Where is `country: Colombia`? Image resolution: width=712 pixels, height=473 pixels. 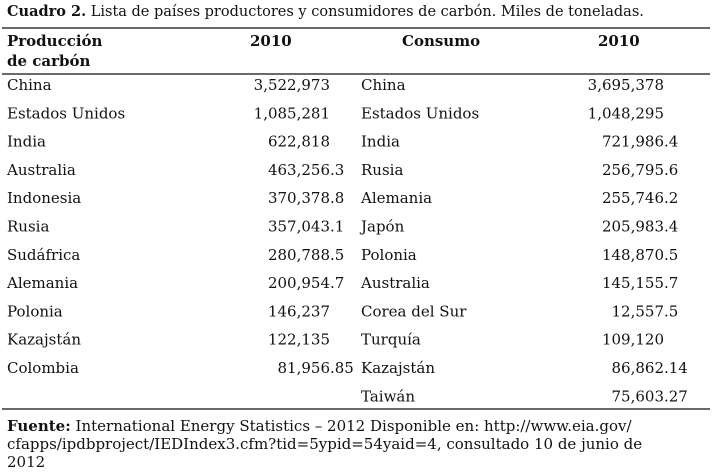
country: Colombia is located at coordinates (43, 368).